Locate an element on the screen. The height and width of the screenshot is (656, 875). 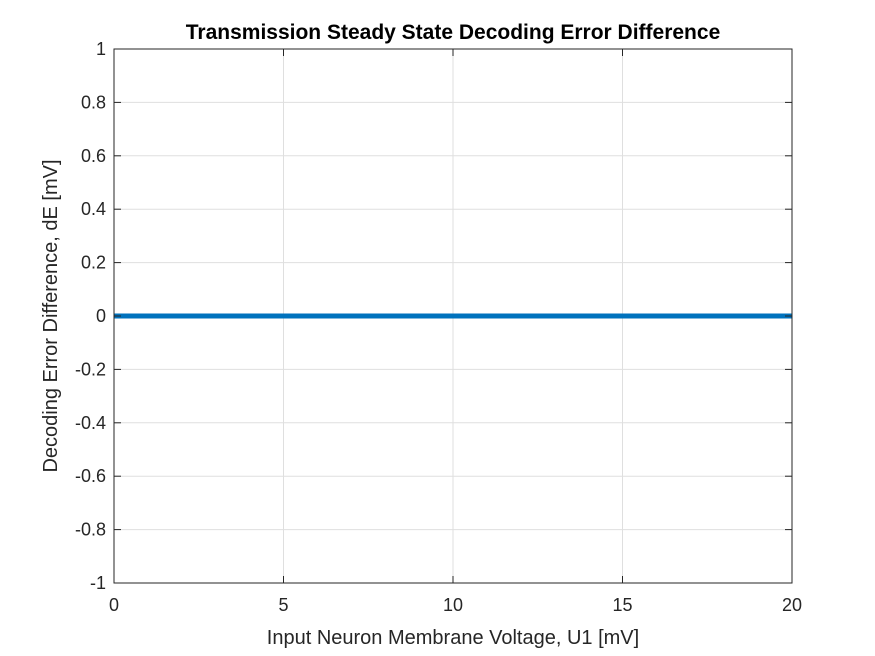
y-tick-label: -0.8 is located at coordinates (90, 530).